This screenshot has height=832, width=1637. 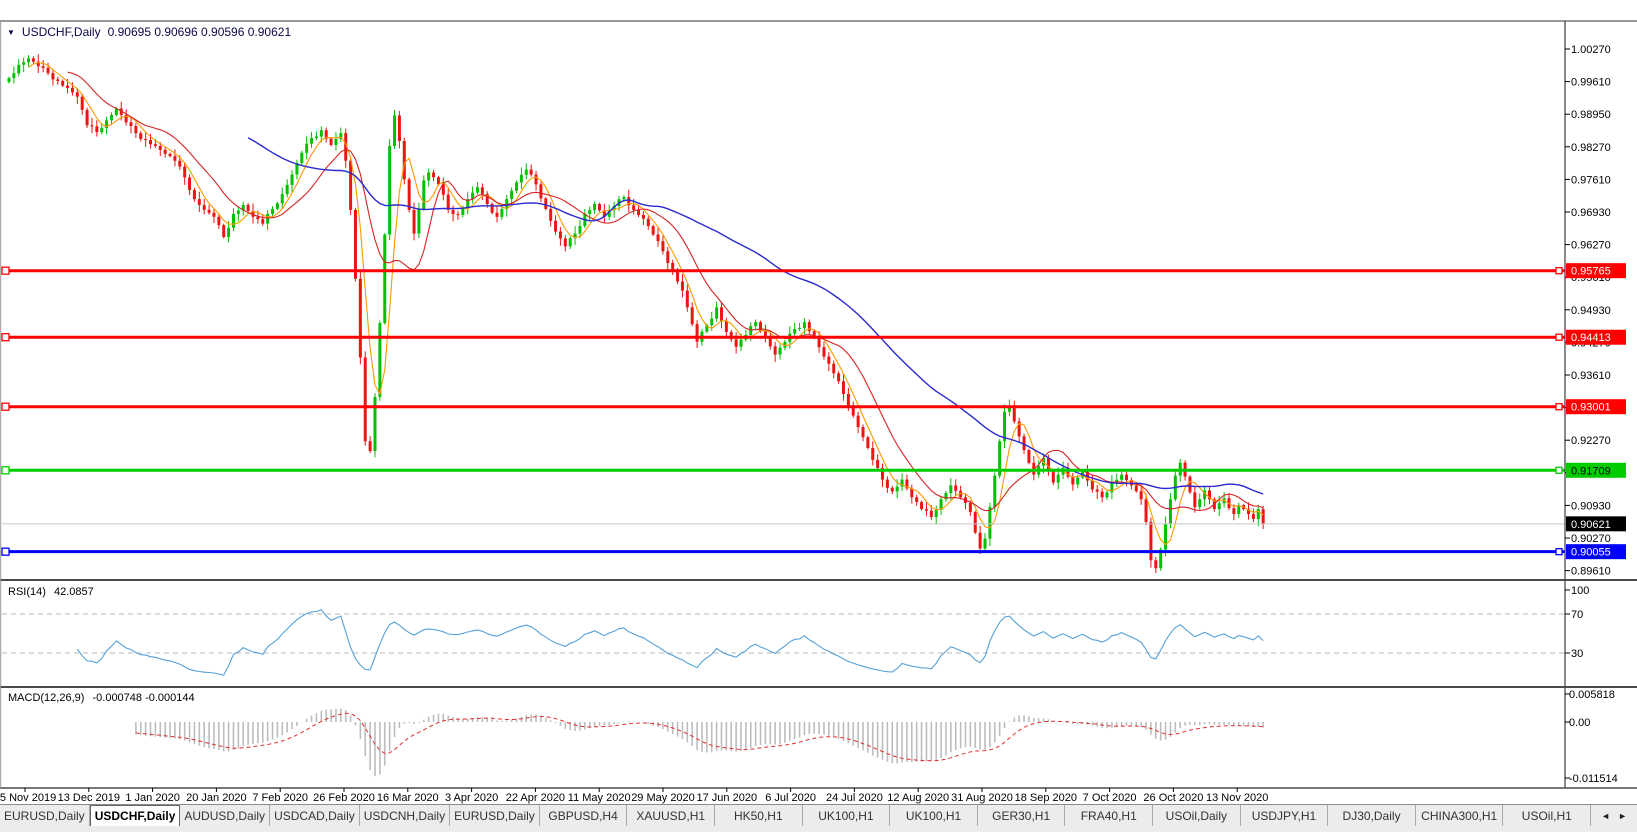 I want to click on tab-audusd-daily: AUDUSD,Daily, so click(x=225, y=816).